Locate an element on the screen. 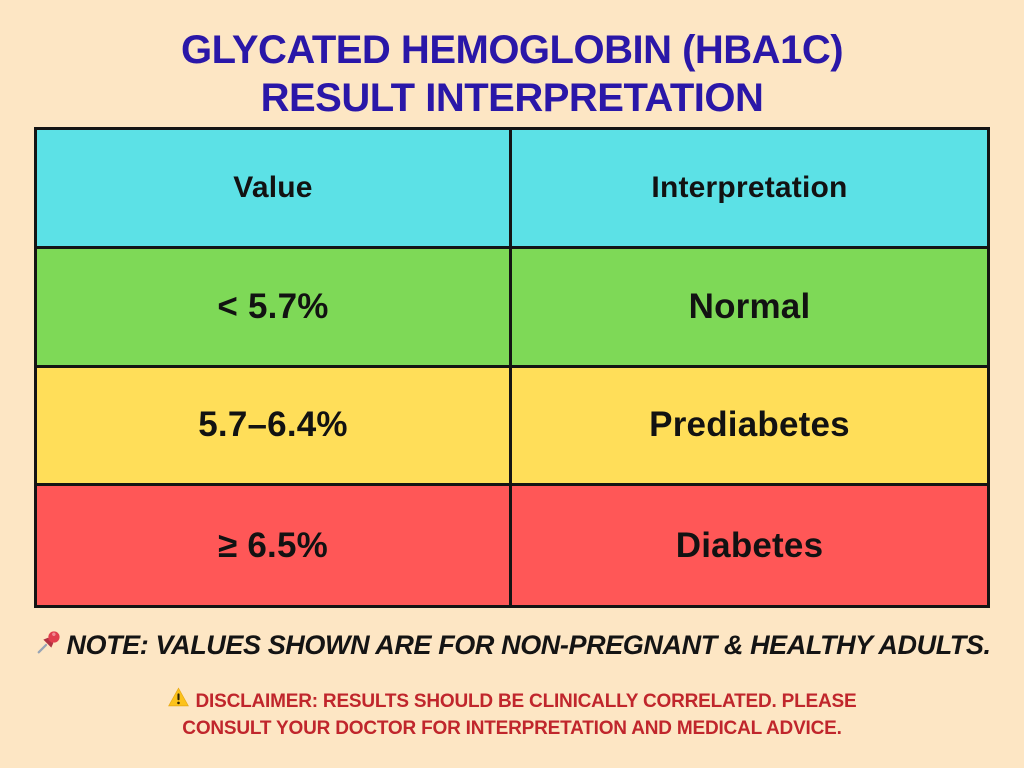 Image resolution: width=1024 pixels, height=768 pixels. table-cell-normal-label: Normal is located at coordinates (749, 308).